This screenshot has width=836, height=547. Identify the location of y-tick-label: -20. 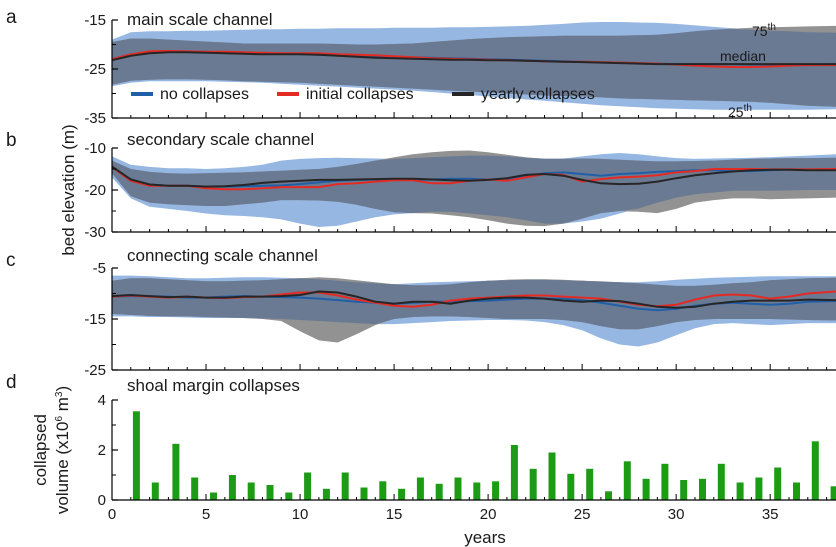
(95, 190).